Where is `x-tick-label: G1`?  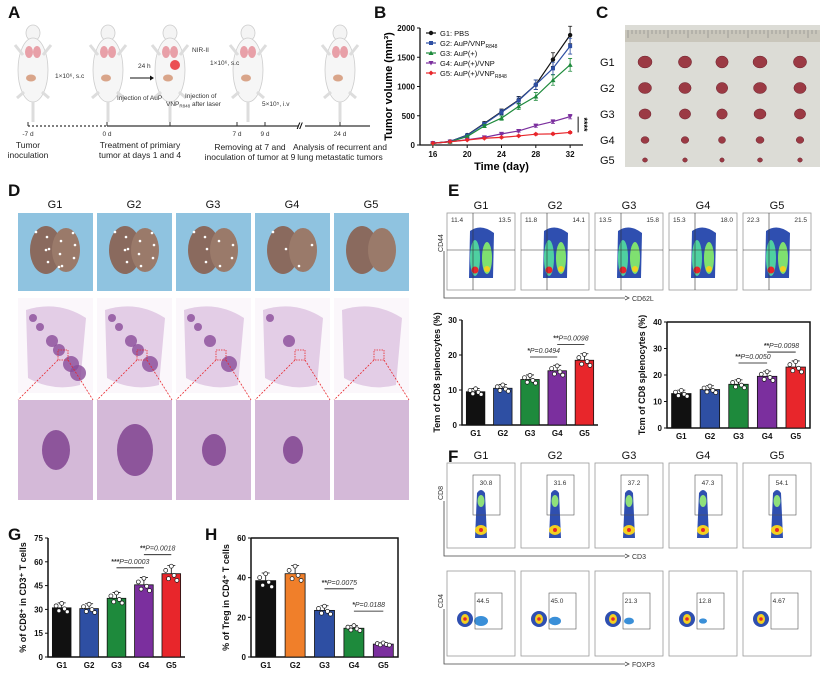 x-tick-label: G1 is located at coordinates (475, 433).